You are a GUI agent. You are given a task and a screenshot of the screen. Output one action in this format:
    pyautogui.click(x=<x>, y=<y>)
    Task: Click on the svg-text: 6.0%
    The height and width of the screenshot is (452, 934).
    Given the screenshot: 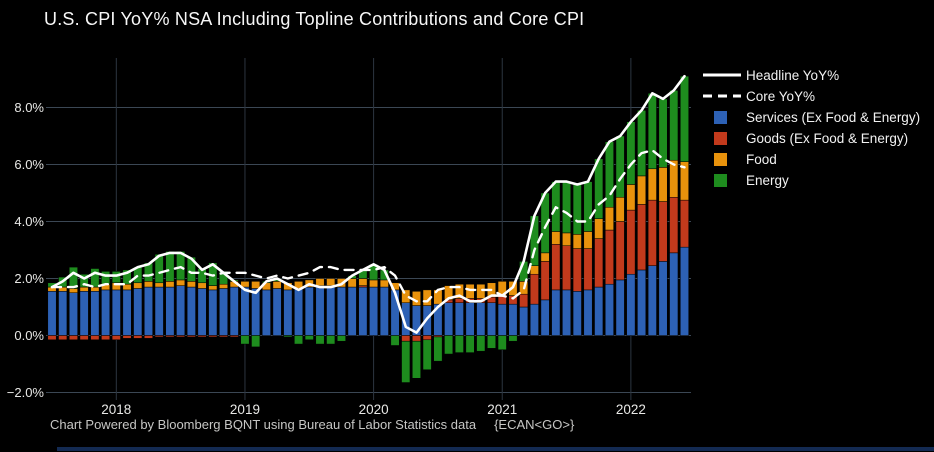 What is the action you would take?
    pyautogui.click(x=29, y=164)
    